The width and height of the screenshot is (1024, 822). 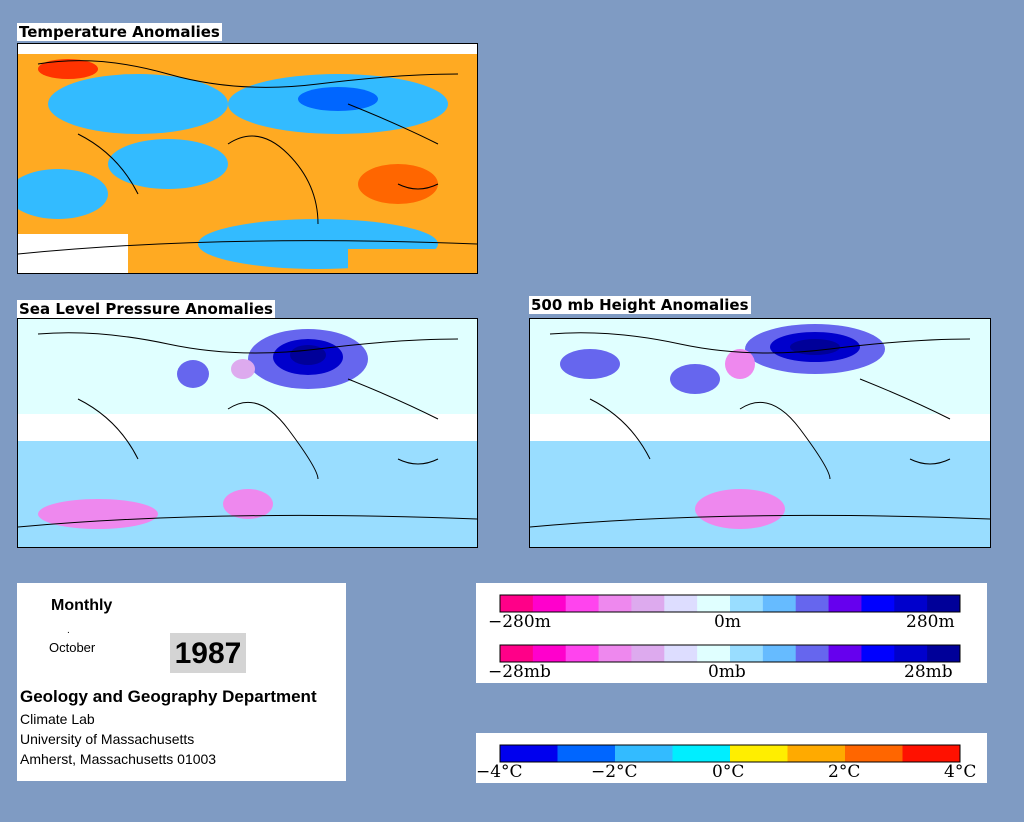 I want to click on temp-label: −2°C, so click(x=614, y=772).